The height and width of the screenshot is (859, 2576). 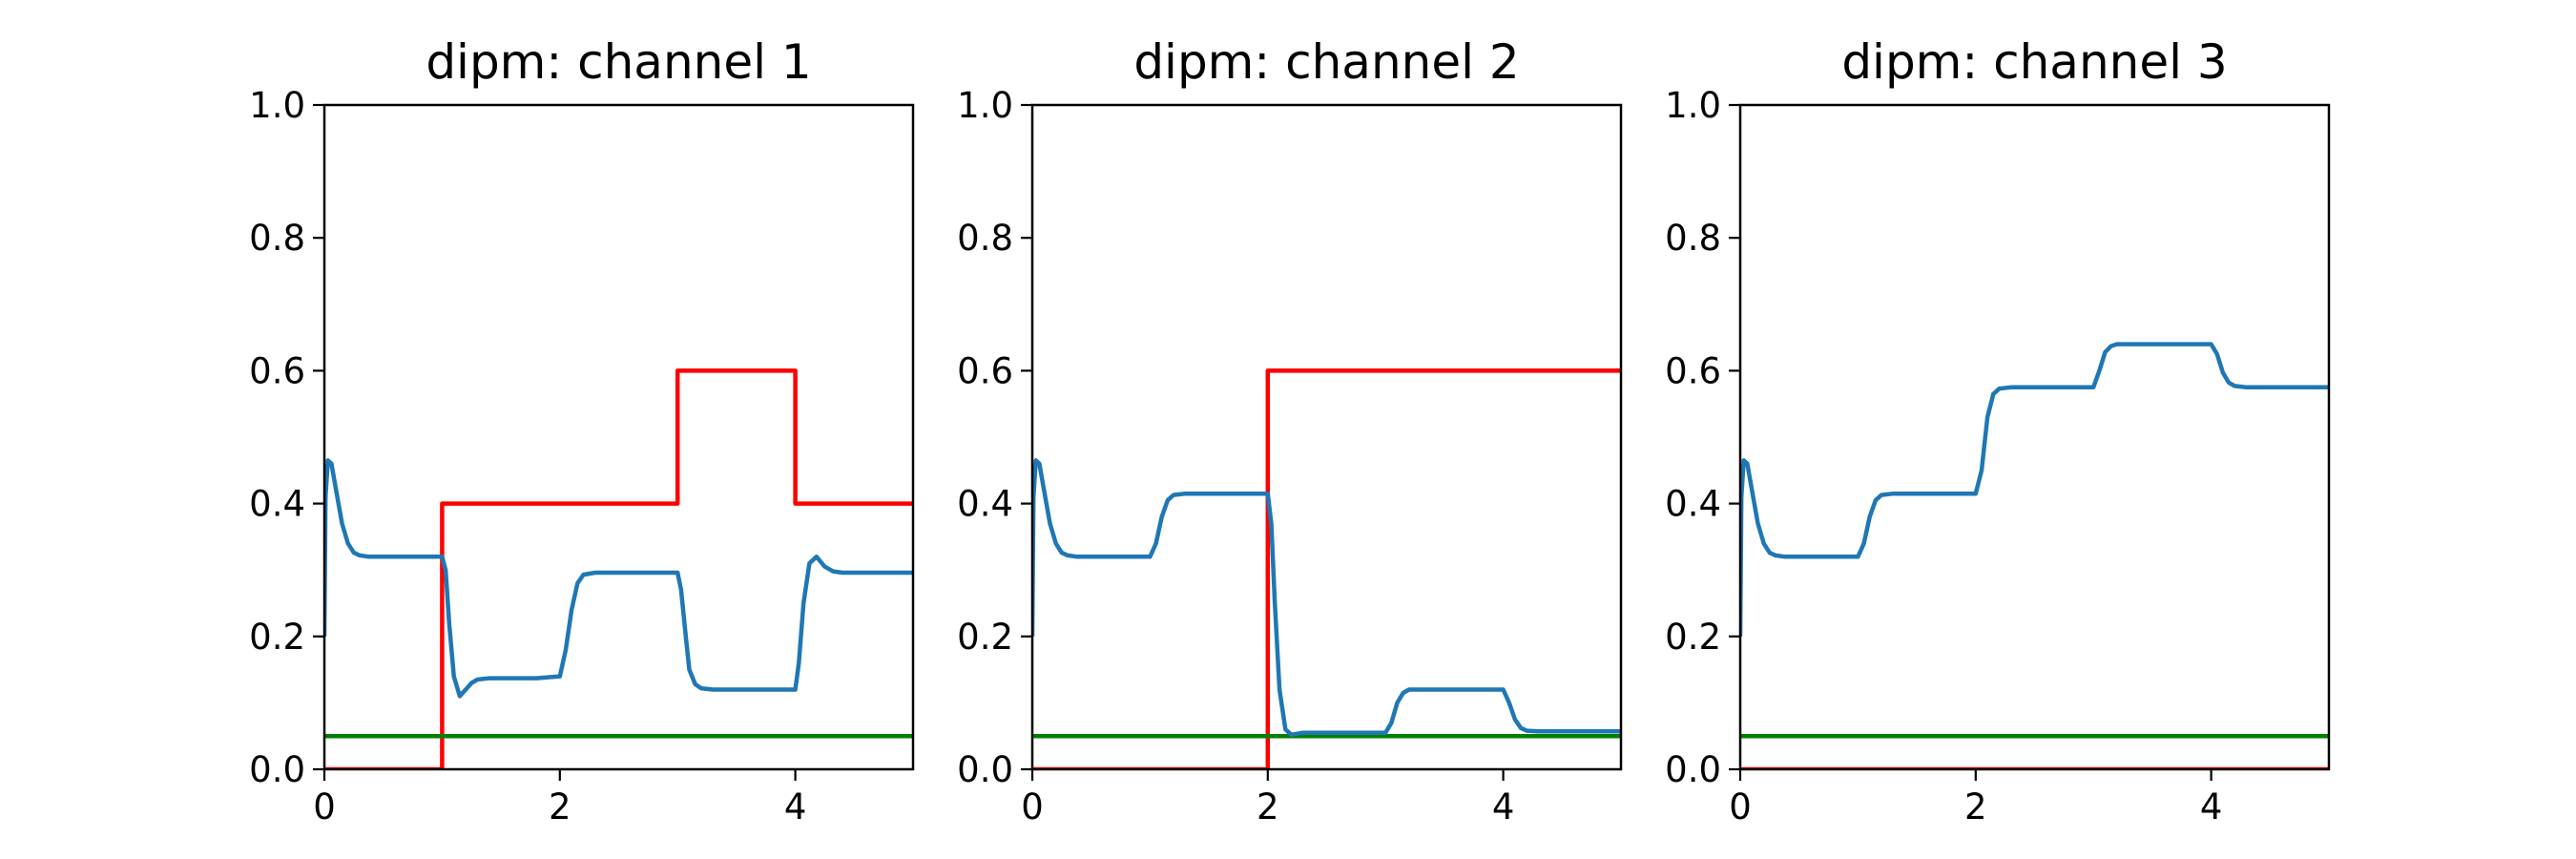 What do you see at coordinates (1326, 62) in the screenshot?
I see `chart-title: dipm: channel 2` at bounding box center [1326, 62].